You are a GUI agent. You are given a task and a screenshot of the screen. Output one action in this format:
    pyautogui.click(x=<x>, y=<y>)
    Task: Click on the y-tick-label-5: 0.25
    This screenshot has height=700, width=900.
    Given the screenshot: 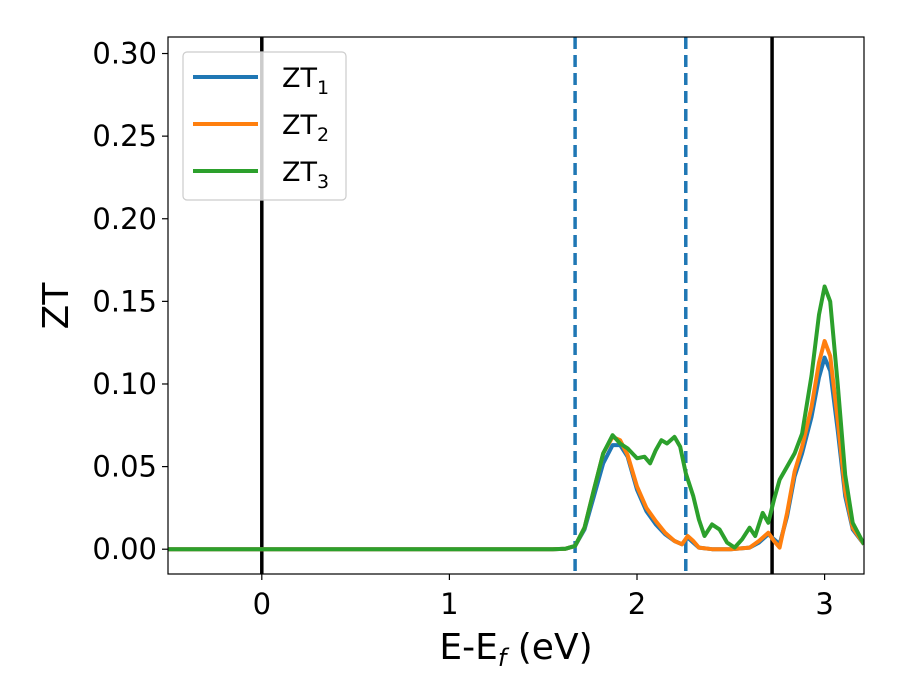 What is the action you would take?
    pyautogui.click(x=124, y=136)
    